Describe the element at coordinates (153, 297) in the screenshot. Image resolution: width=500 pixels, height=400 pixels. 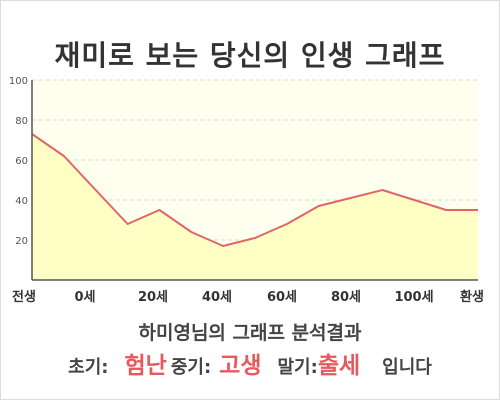
I see `x-tick-label: 20세` at that location.